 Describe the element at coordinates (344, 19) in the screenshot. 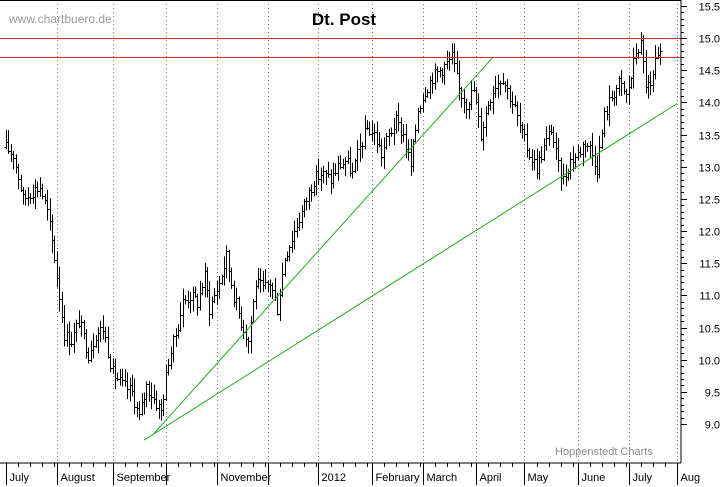

I see `chart-title: Dt. Post` at that location.